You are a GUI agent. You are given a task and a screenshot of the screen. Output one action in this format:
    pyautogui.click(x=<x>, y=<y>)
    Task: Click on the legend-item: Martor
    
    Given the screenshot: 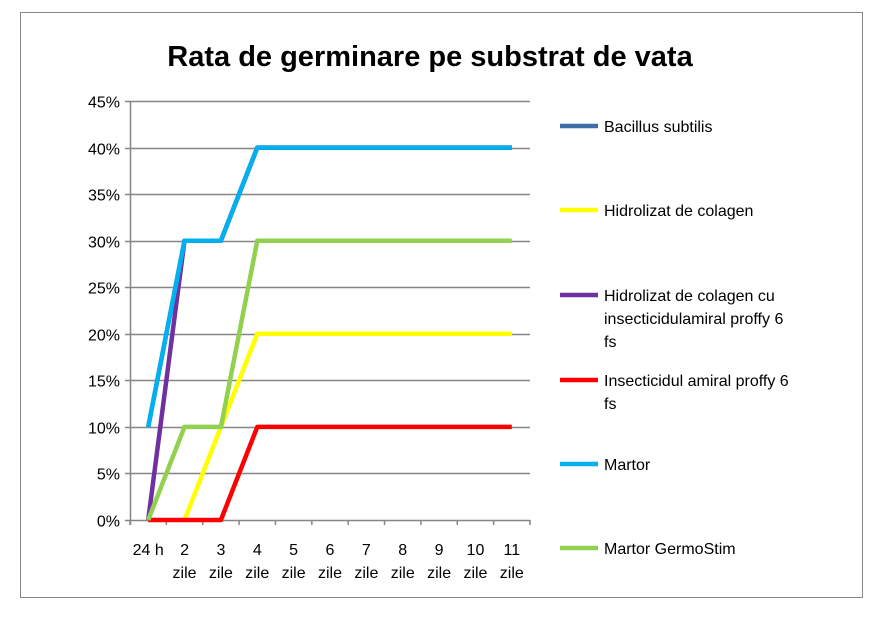 What is the action you would take?
    pyautogui.click(x=605, y=465)
    